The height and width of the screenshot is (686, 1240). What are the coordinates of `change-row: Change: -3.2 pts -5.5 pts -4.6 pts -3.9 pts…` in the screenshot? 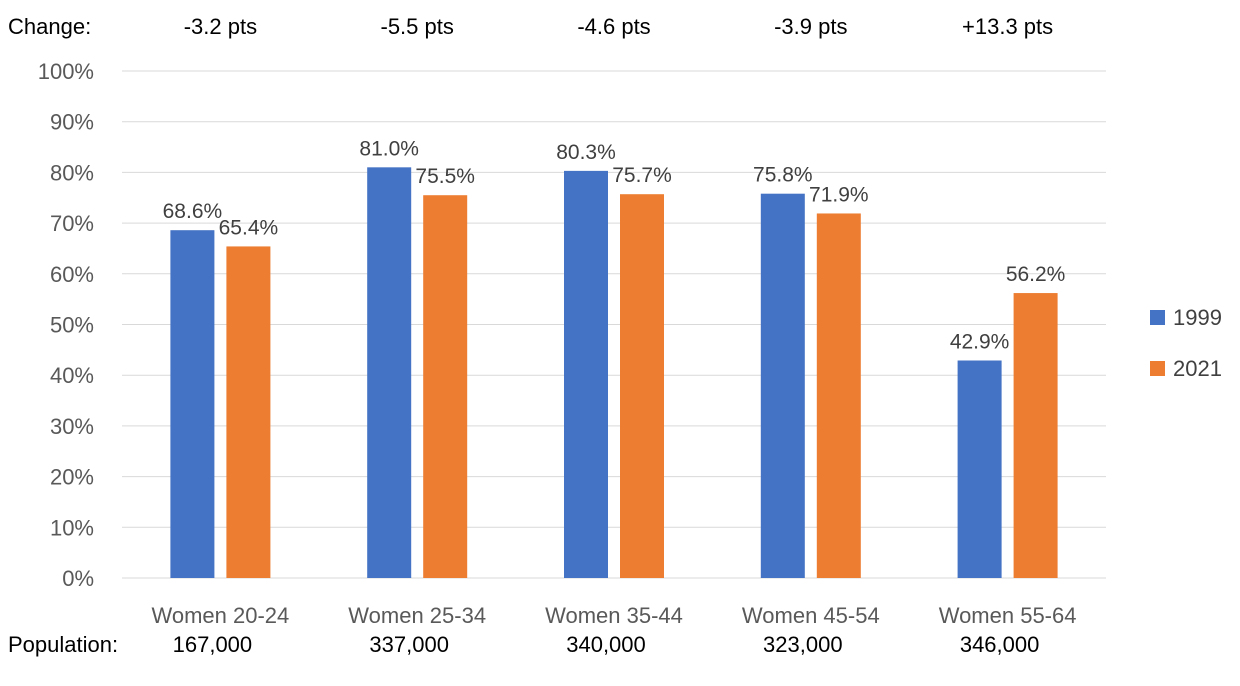 It's located at (530, 26).